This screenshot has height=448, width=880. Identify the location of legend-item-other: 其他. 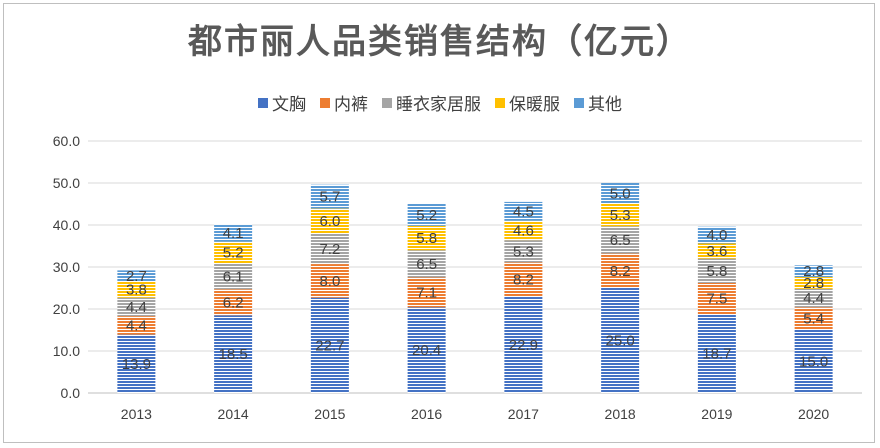
(598, 102).